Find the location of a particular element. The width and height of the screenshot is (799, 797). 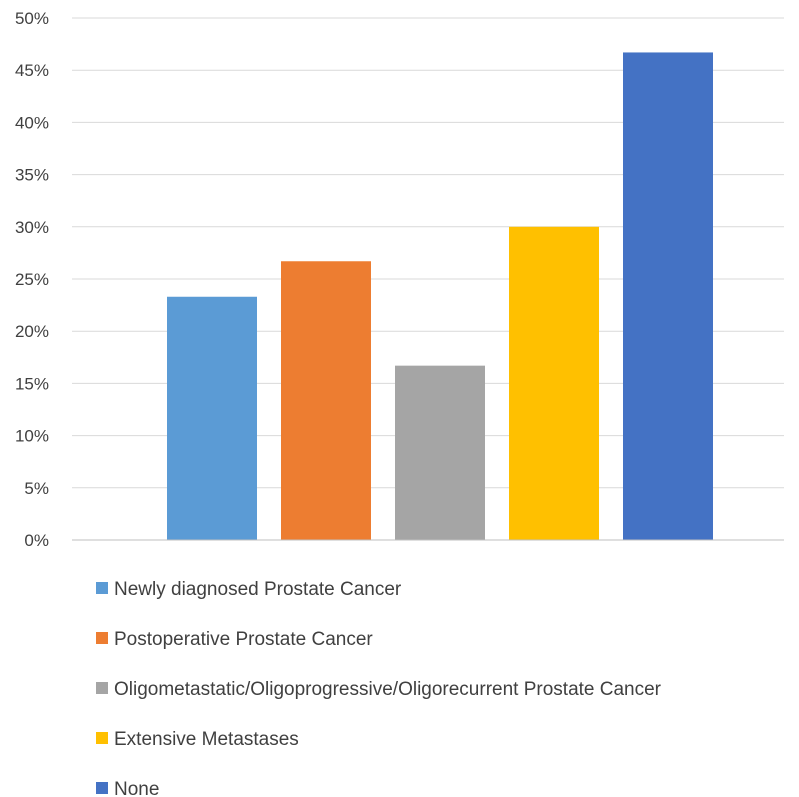

y-tick-label: 25% is located at coordinates (32, 279).